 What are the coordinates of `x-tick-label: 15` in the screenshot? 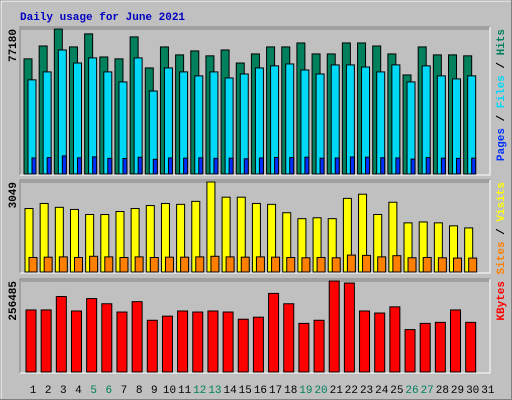 It's located at (245, 391).